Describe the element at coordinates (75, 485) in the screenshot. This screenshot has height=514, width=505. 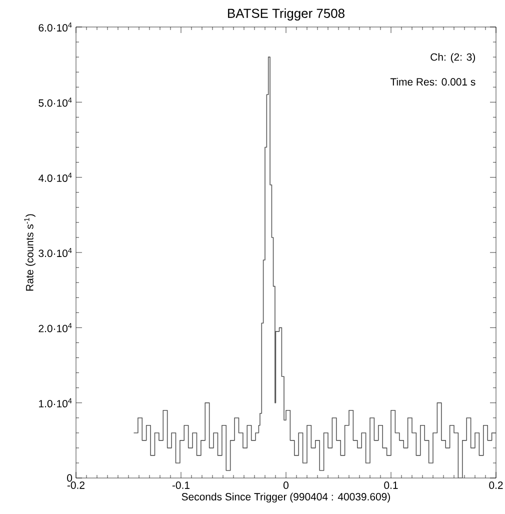
I see `x-tick-label: -0.2` at that location.